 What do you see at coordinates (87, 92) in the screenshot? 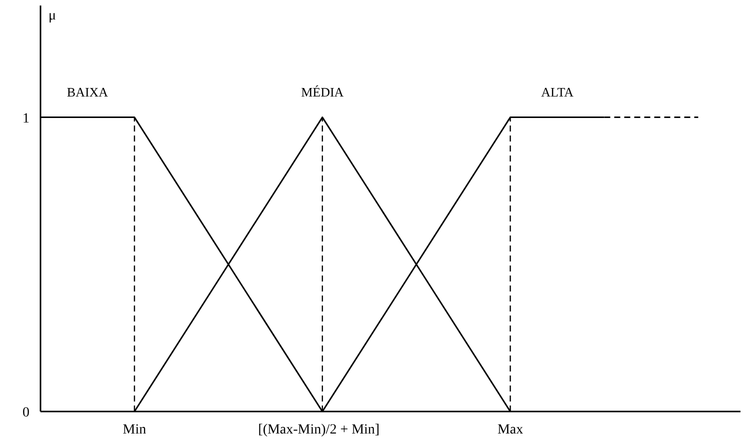
I see `series-label: BAIXA` at bounding box center [87, 92].